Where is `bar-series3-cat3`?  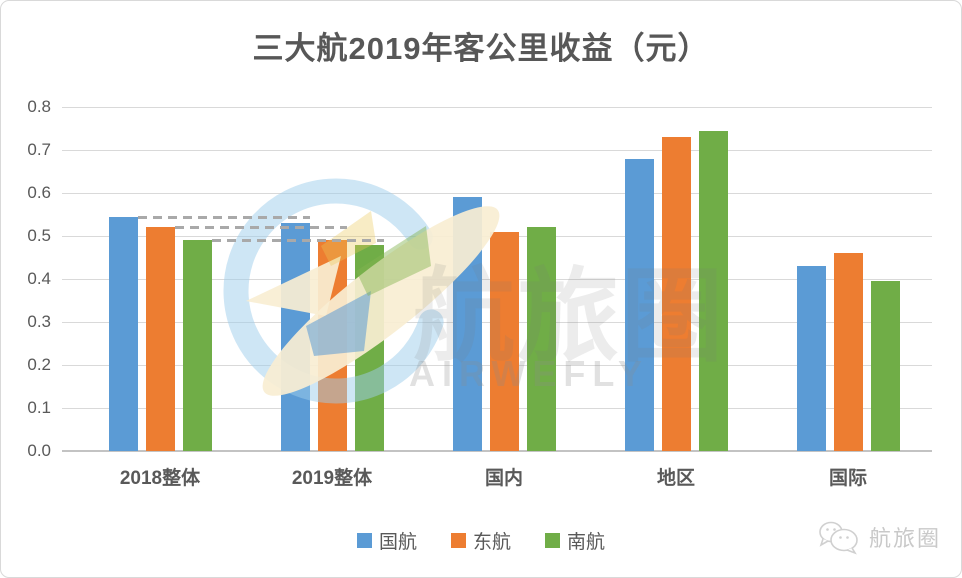
bar-series3-cat3 is located at coordinates (541, 339).